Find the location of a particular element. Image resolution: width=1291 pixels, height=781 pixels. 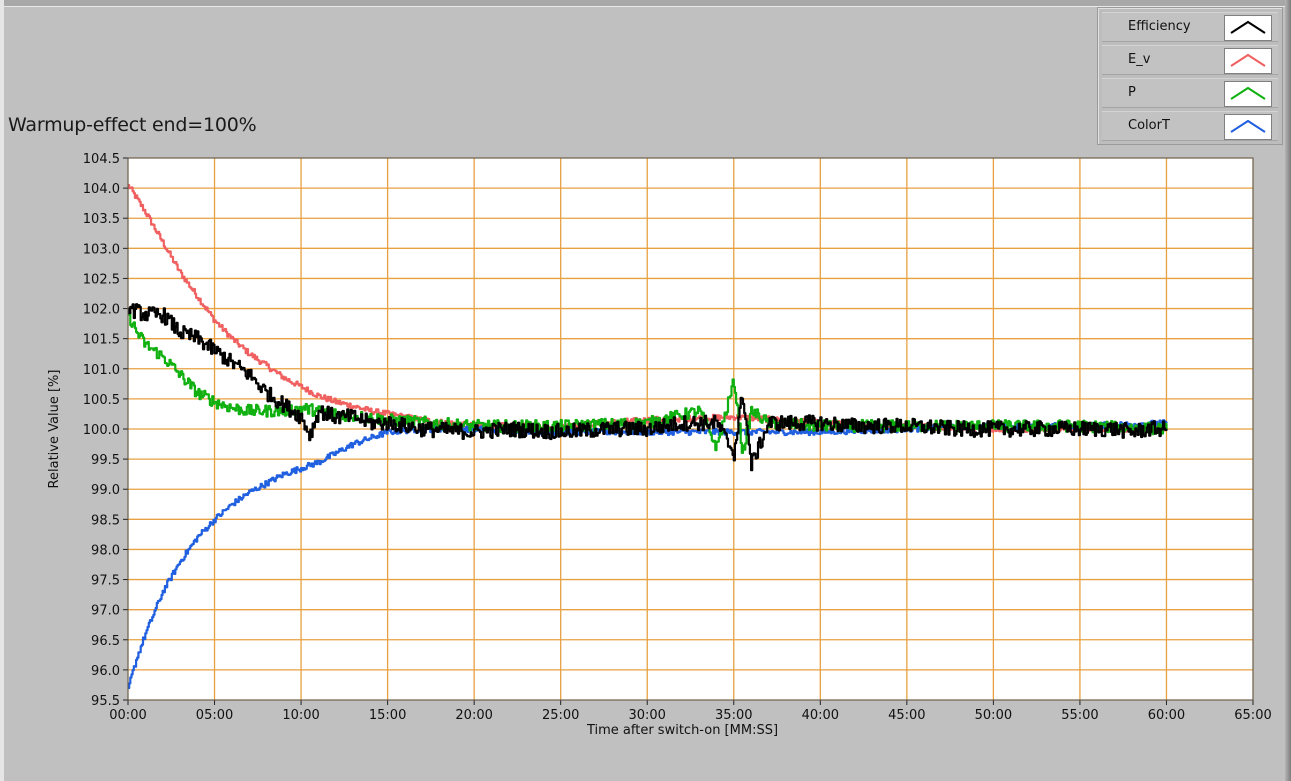

left-border is located at coordinates (2, 390).